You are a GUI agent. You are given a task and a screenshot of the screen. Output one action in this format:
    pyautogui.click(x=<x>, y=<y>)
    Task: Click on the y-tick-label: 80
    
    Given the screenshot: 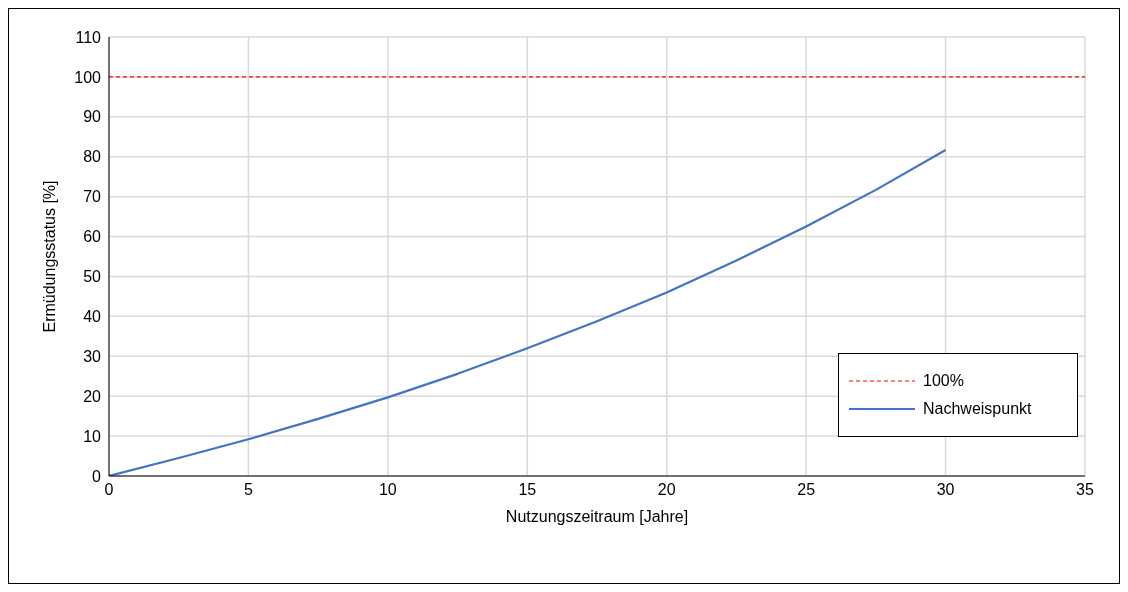 What is the action you would take?
    pyautogui.click(x=92, y=157)
    